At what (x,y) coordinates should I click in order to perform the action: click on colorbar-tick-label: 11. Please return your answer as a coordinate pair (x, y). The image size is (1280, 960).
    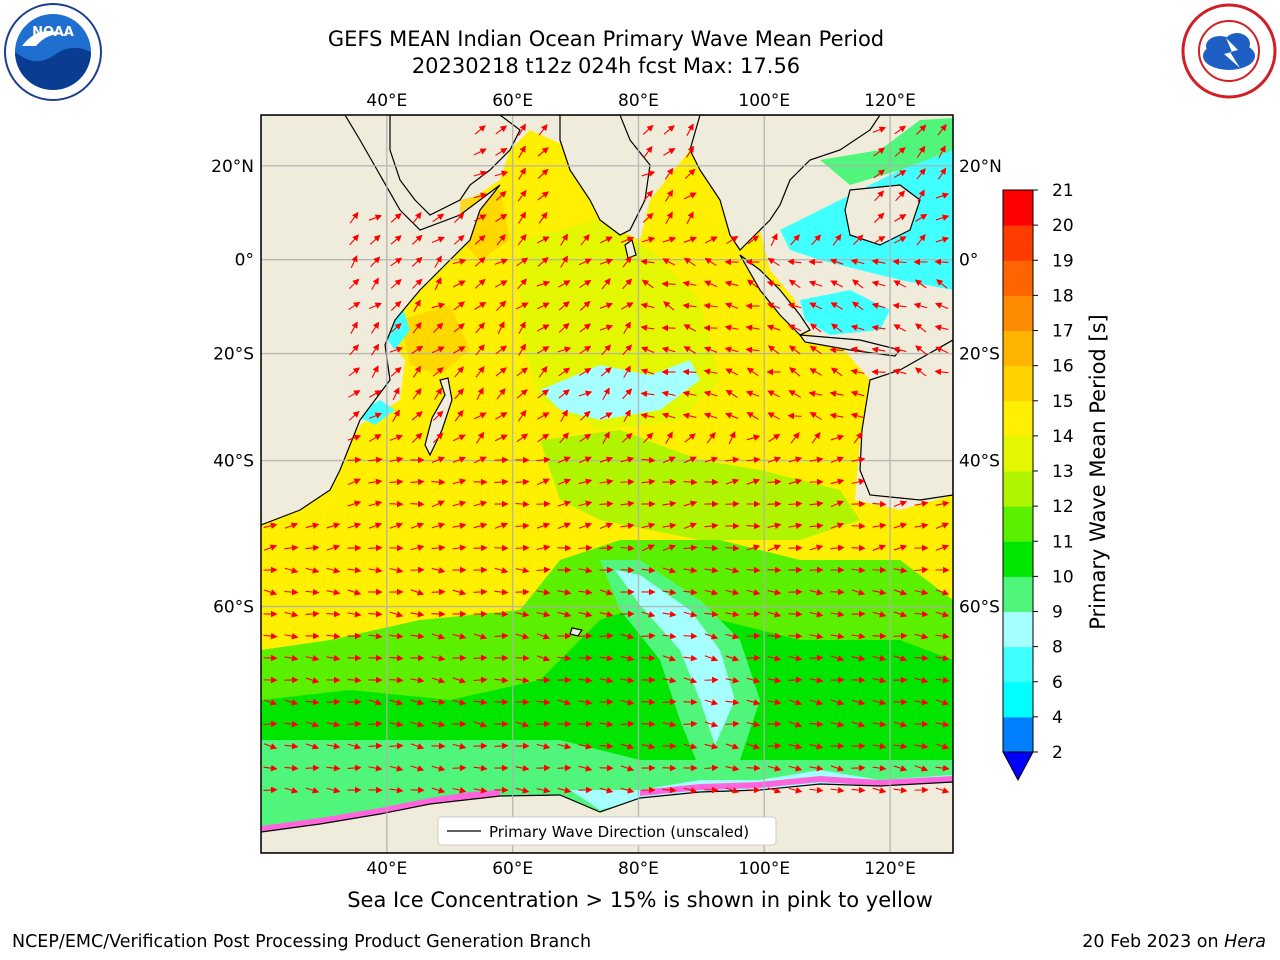
    Looking at the image, I should click on (1063, 542).